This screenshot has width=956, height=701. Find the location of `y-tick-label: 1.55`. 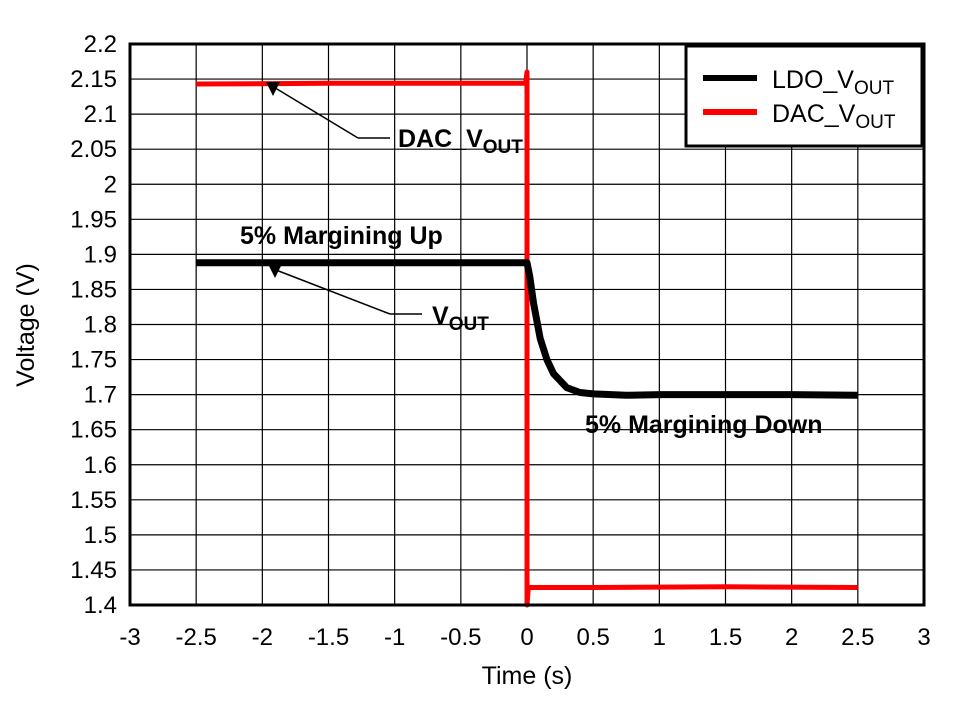

y-tick-label: 1.55 is located at coordinates (93, 500).